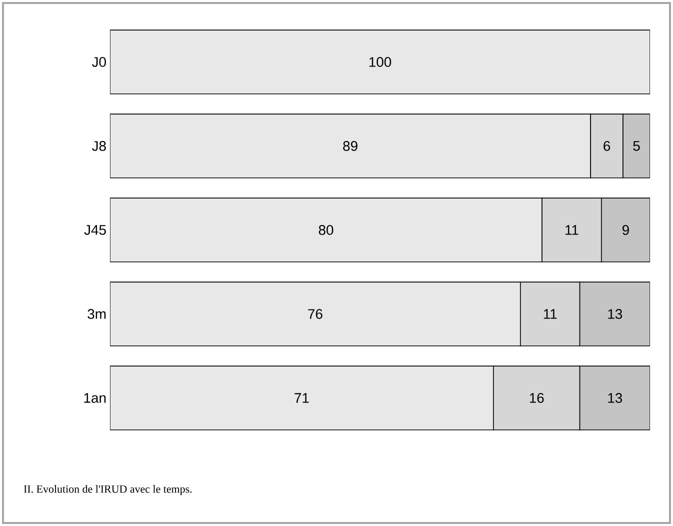  Describe the element at coordinates (537, 398) in the screenshot. I see `data-label: 16` at that location.